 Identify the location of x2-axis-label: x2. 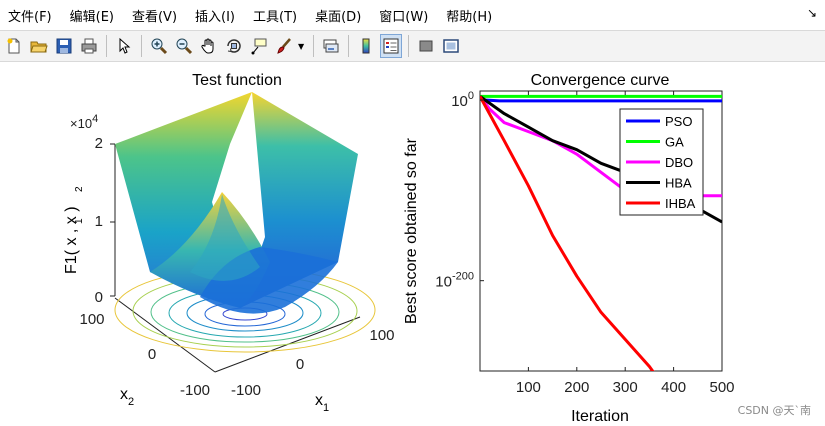
(127, 397).